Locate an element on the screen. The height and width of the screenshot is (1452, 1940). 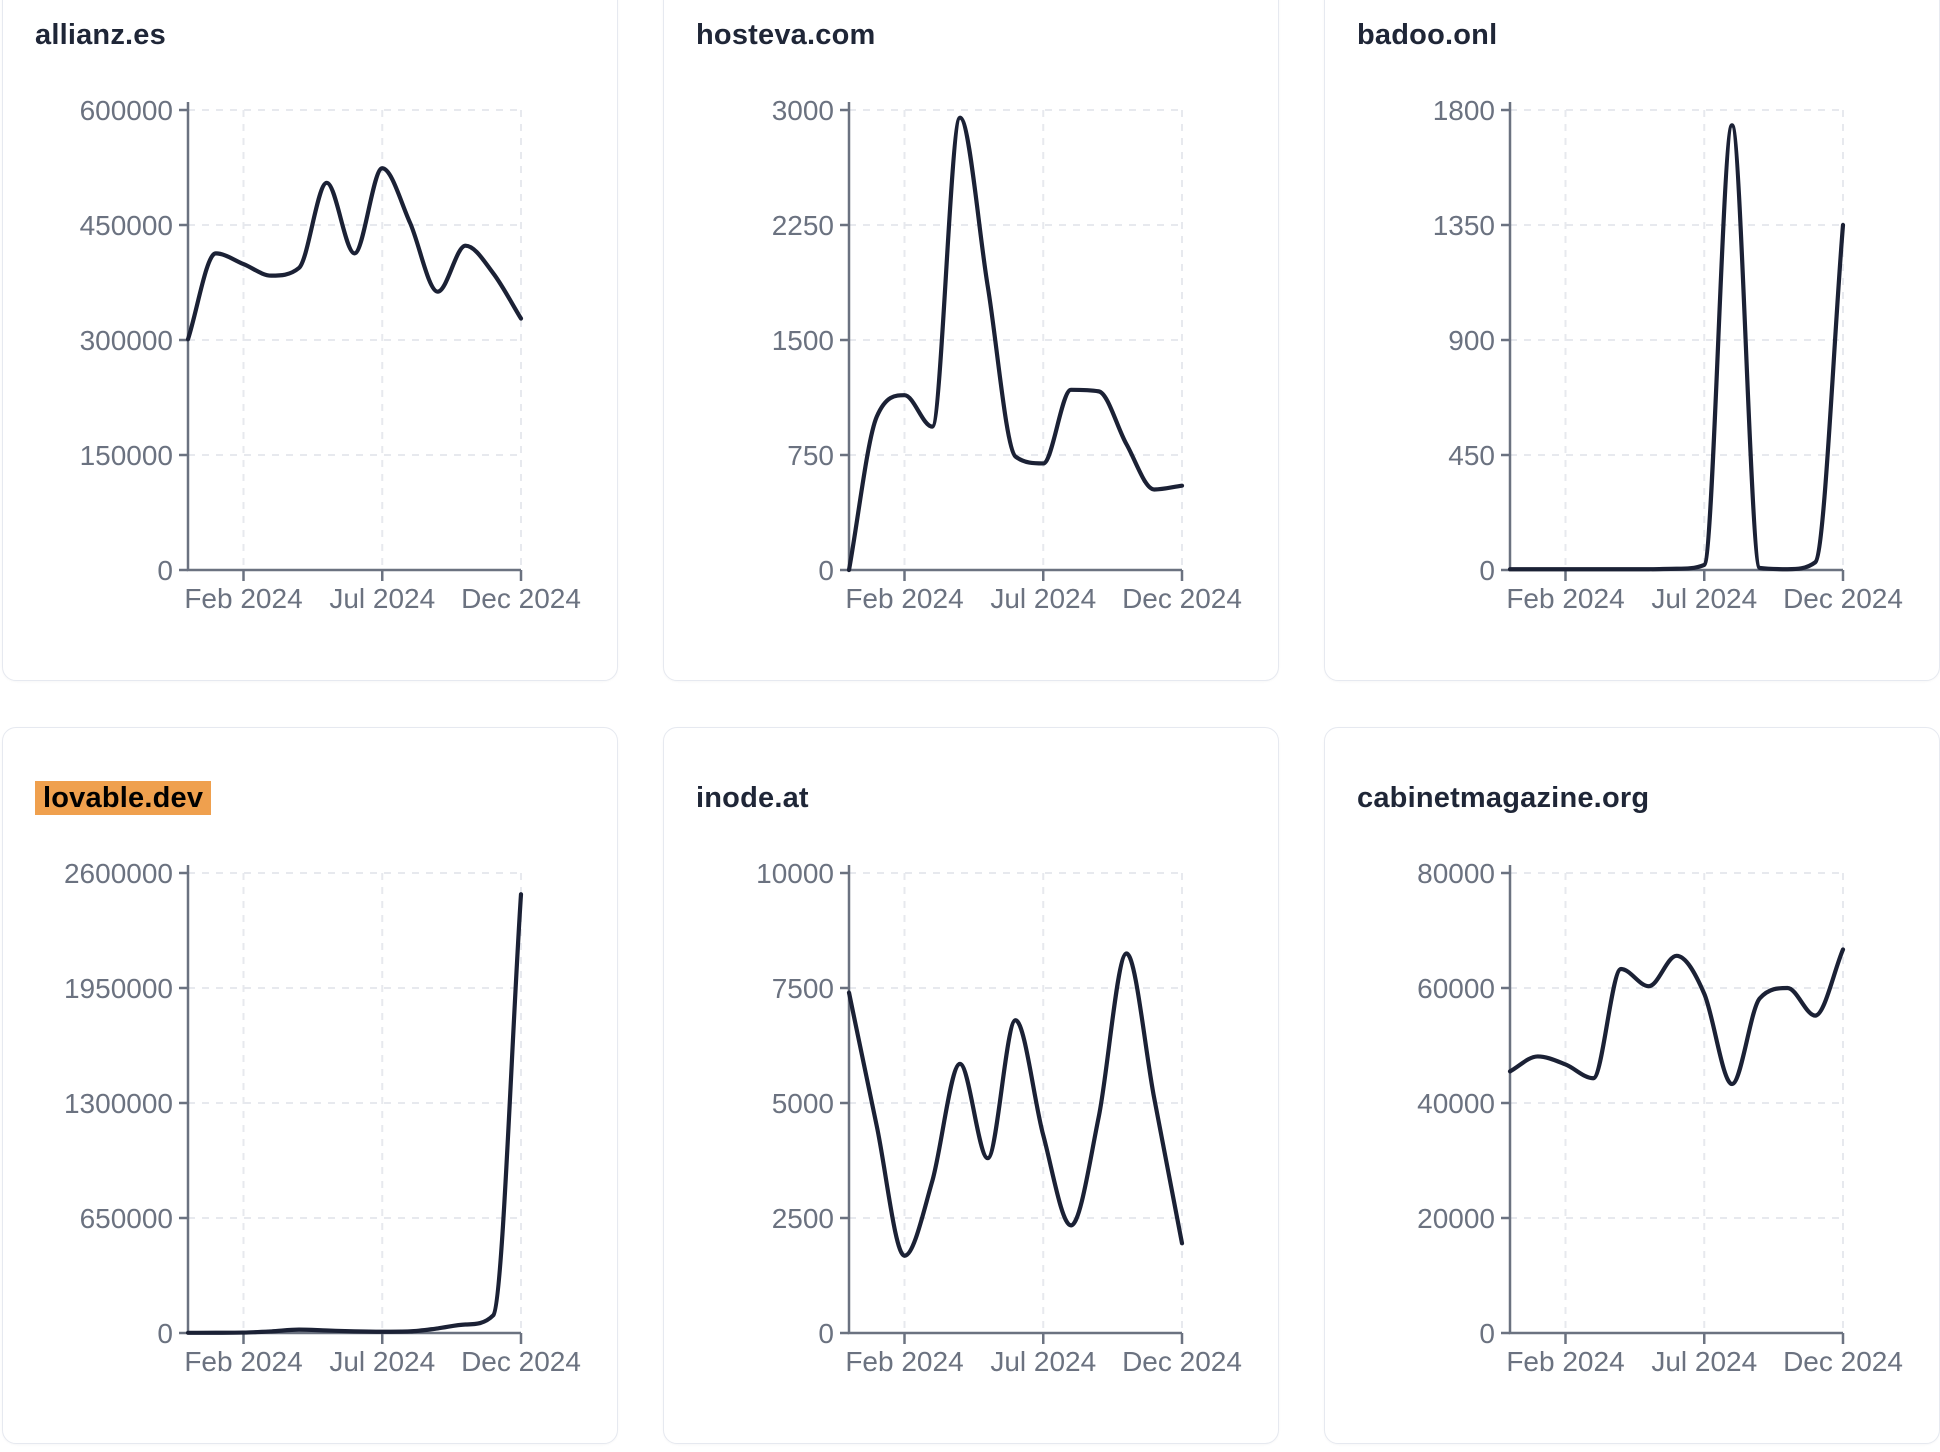
y-axis-tick-label: 2250 is located at coordinates (803, 225).